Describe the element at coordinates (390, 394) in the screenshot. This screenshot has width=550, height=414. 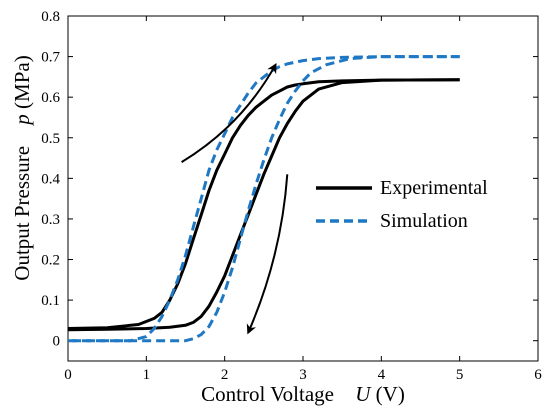
I see `x-axis-label-unit: (V)` at that location.